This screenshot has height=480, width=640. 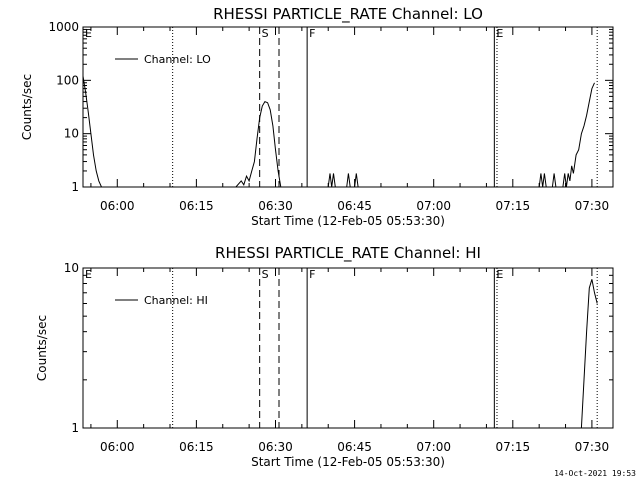 I want to click on legend-label: Channel: LO, so click(x=177, y=59).